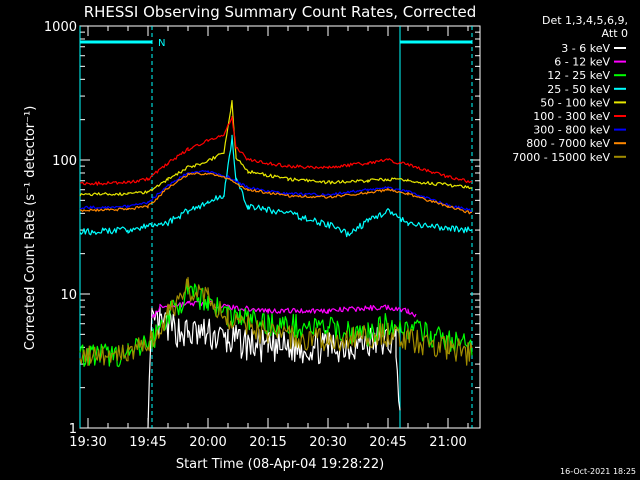 This screenshot has width=640, height=480. Describe the element at coordinates (582, 62) in the screenshot. I see `legend-entry-label: 6 - 12 keV` at that location.